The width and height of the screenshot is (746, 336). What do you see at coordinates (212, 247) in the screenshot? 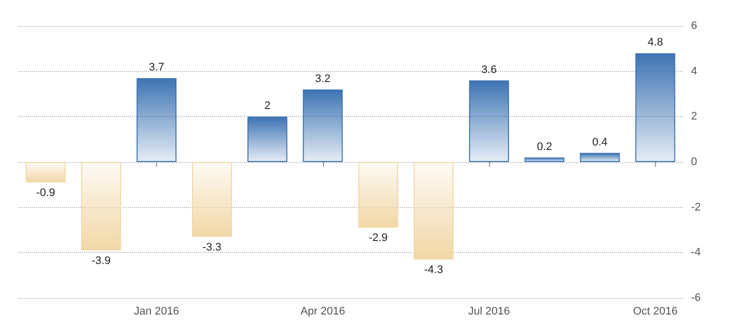
I see `data-label: -3.3` at bounding box center [212, 247].